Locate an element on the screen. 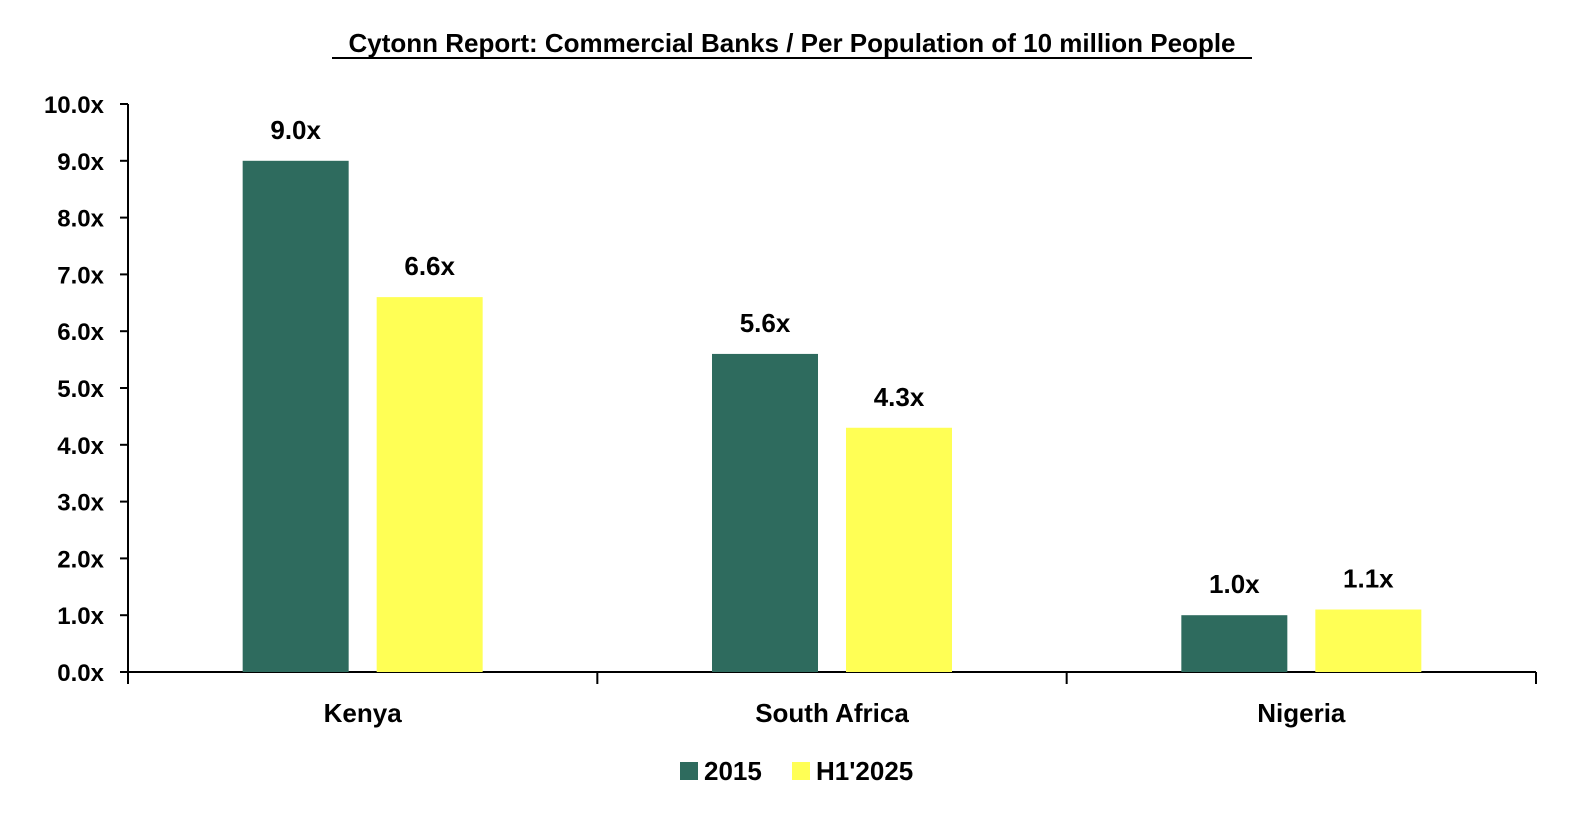 This screenshot has width=1580, height=824. data-label: 4.3x is located at coordinates (899, 397).